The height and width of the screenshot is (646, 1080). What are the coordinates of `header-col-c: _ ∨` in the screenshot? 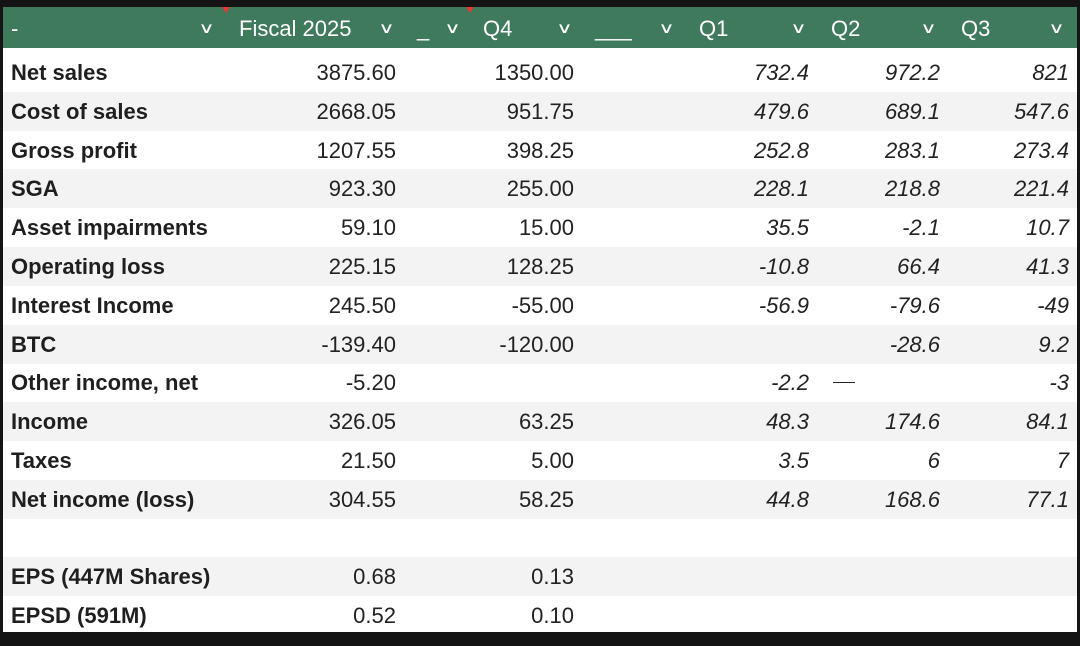 It's located at (440, 27).